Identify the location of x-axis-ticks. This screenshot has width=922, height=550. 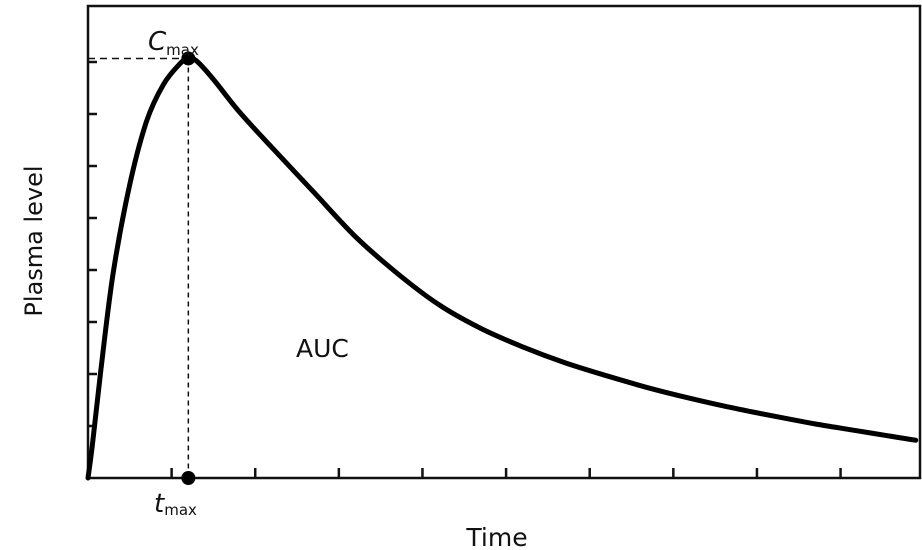
(506, 473).